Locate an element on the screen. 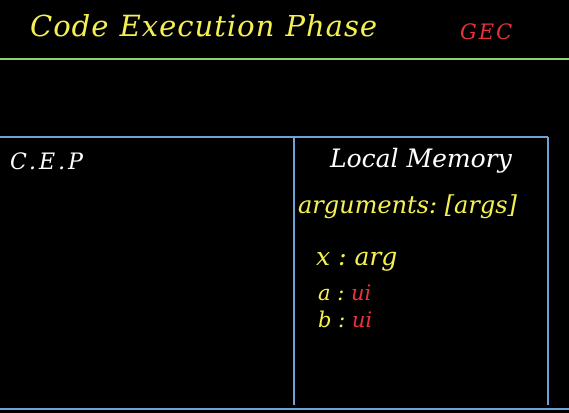 This screenshot has width=569, height=413. entry-name: x is located at coordinates (323, 256).